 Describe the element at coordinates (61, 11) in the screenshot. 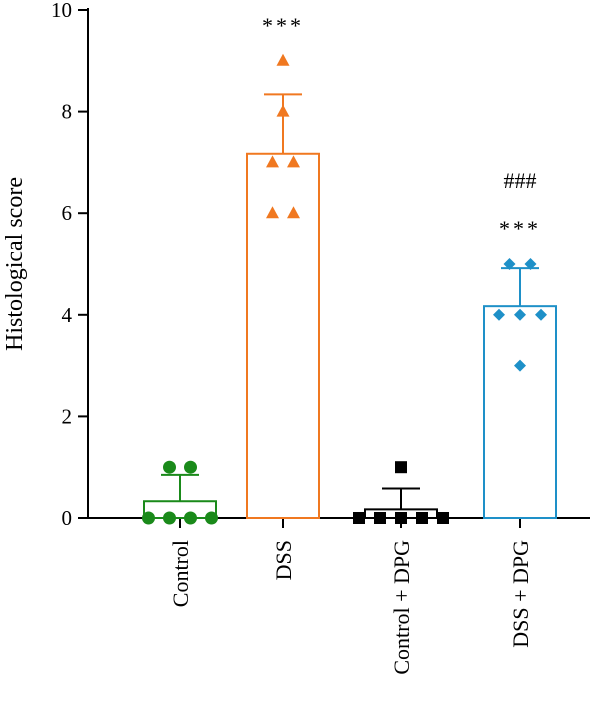

I see `y-tick-label: 10` at that location.